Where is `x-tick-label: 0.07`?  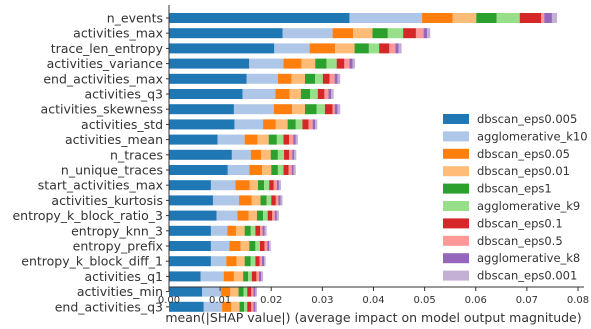 x-tick-label: 0.07 is located at coordinates (527, 300).